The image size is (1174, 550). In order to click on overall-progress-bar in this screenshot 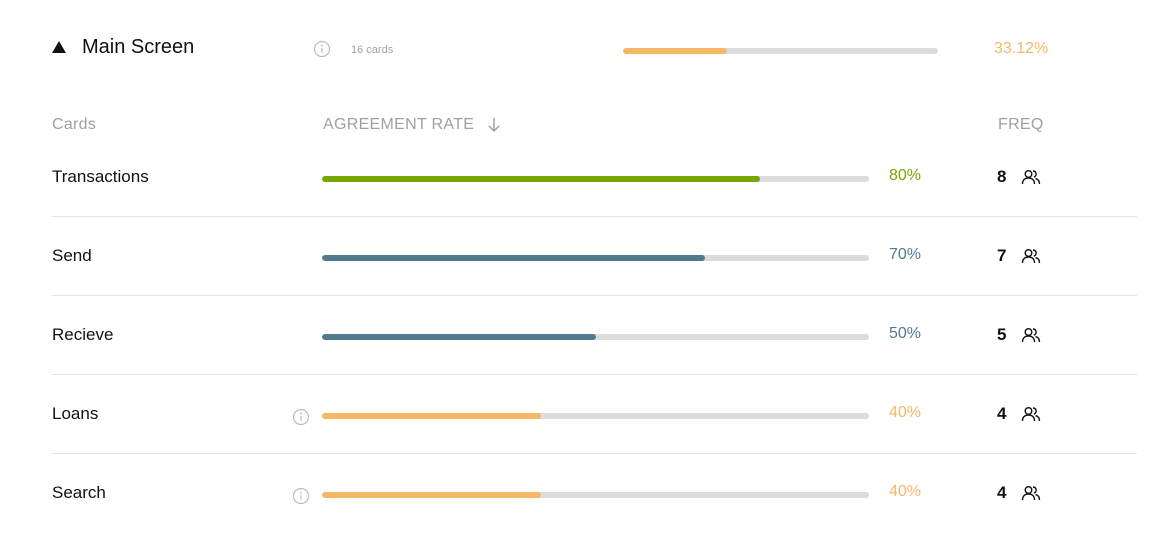, I will do `click(780, 51)`.